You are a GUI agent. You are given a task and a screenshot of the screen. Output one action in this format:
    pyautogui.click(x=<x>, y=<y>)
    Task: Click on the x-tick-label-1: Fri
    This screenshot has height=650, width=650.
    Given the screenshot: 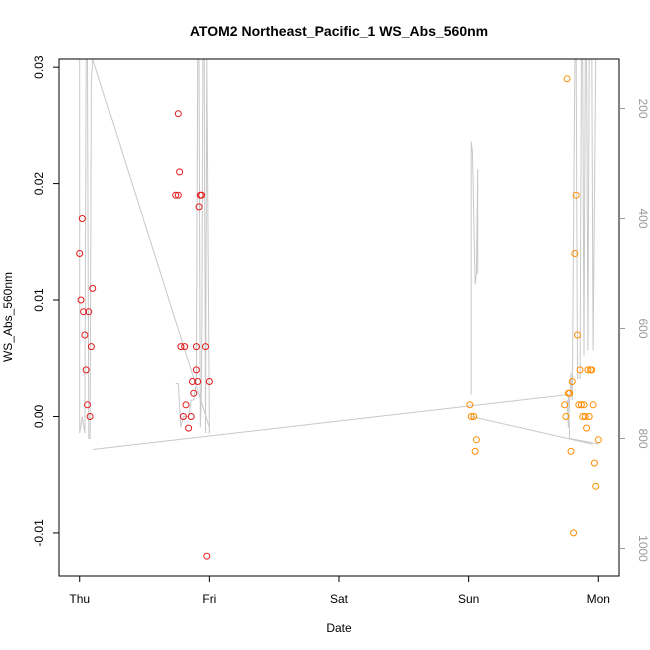 What is the action you would take?
    pyautogui.click(x=209, y=599)
    